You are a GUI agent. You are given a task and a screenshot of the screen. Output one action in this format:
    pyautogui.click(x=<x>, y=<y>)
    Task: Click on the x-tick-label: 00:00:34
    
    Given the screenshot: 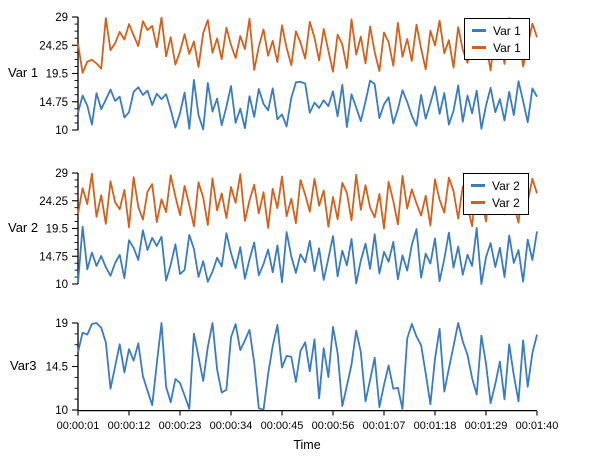 What is the action you would take?
    pyautogui.click(x=231, y=426)
    